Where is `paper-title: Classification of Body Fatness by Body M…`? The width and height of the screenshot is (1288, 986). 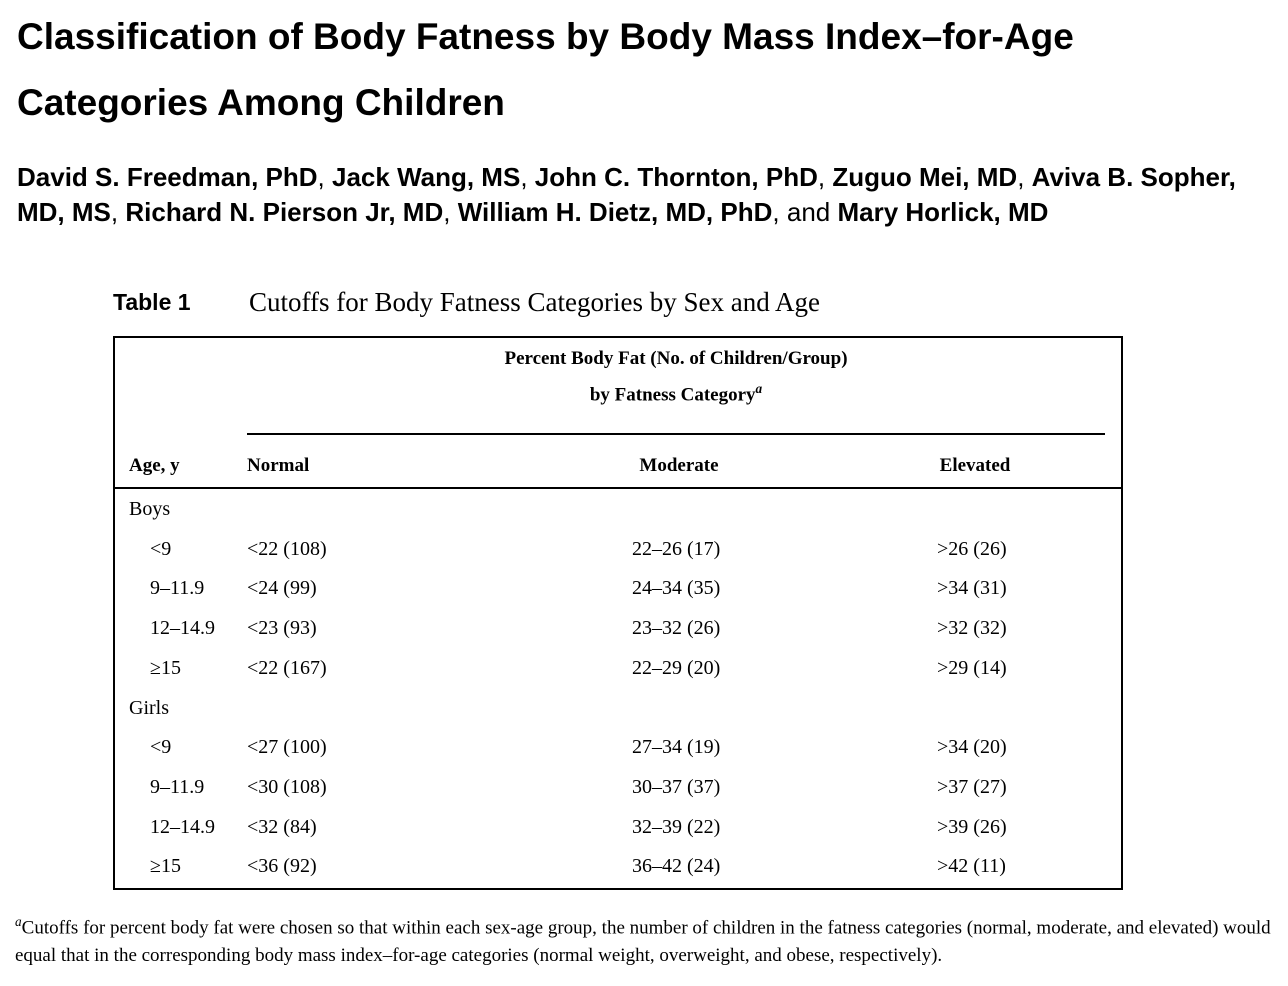
paper-title: Classification of Body Fatness by Body M… is located at coordinates (545, 69).